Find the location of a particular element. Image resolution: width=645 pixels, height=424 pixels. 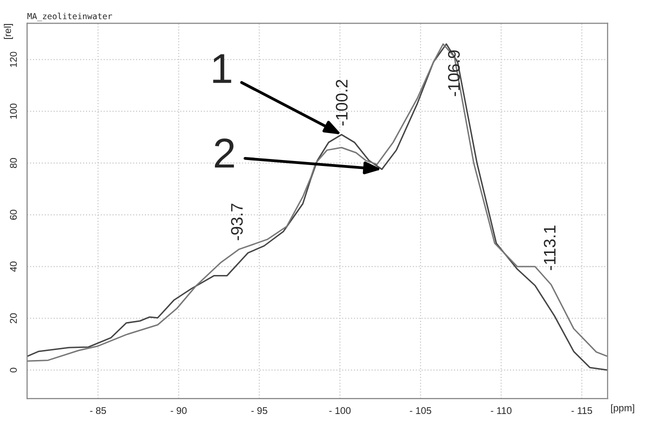

x-tick-label: - 85 is located at coordinates (98, 410).